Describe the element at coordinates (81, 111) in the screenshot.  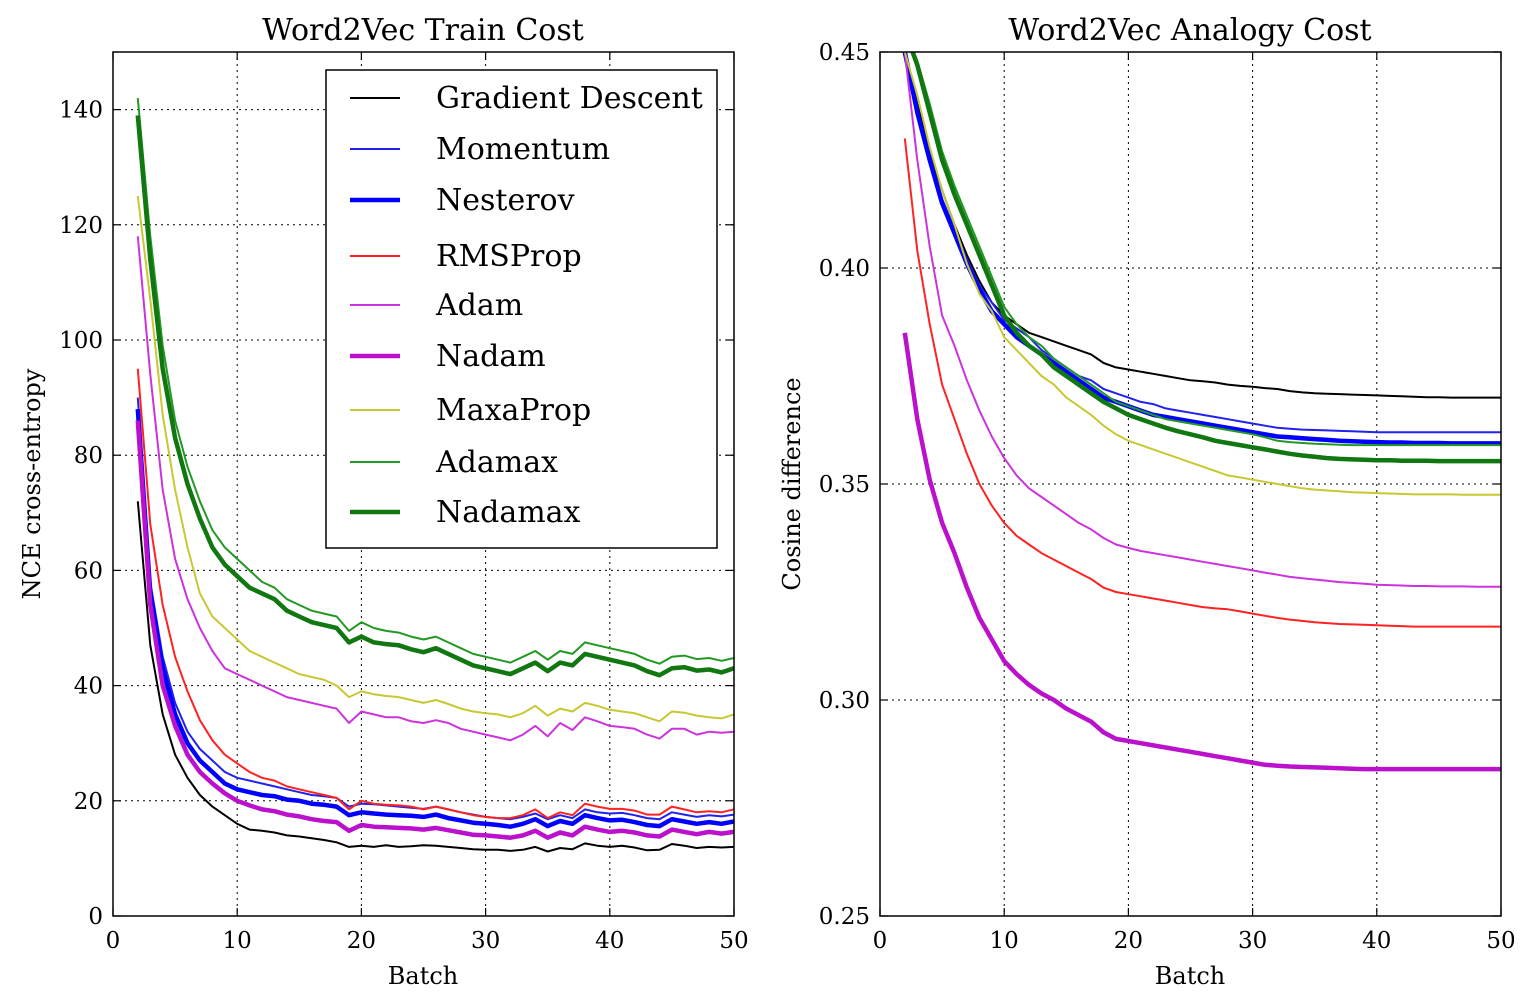
I see `y-tick-label: 140` at that location.